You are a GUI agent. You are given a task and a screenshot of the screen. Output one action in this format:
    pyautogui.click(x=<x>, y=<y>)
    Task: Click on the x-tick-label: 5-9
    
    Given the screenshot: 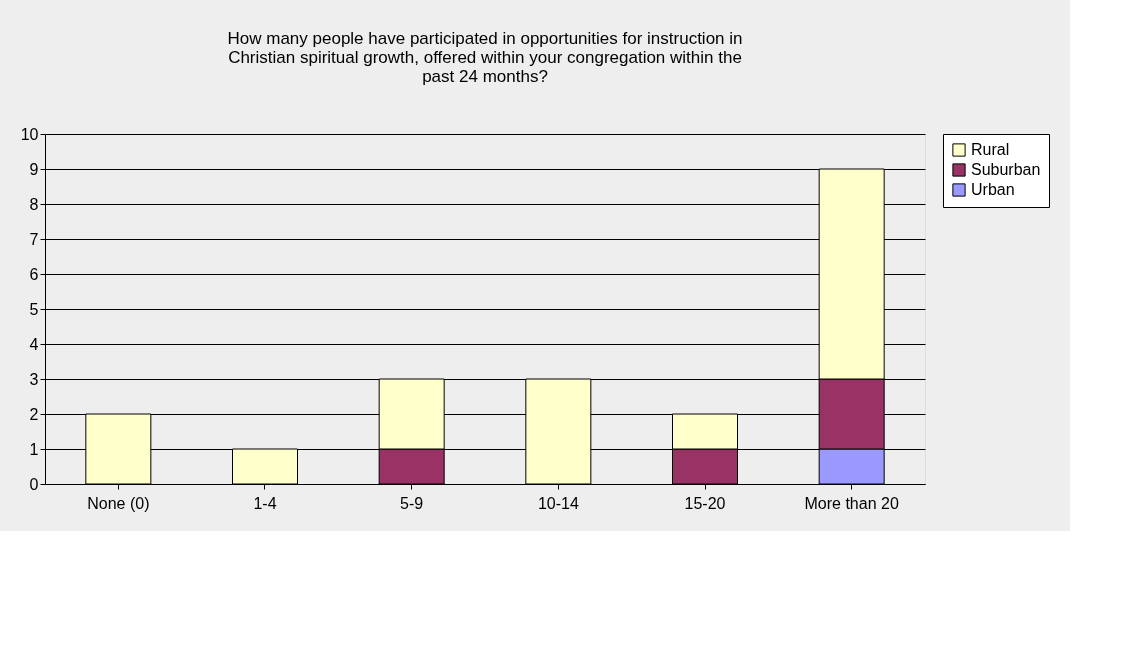 What is the action you would take?
    pyautogui.click(x=412, y=503)
    